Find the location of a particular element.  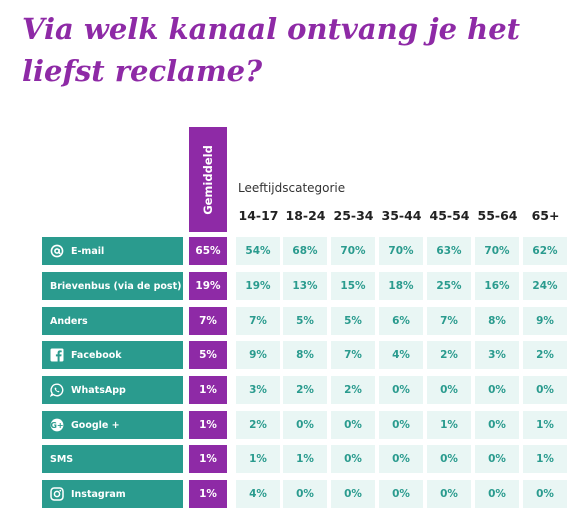

average-column-header: Gemiddeld is located at coordinates (208, 179).